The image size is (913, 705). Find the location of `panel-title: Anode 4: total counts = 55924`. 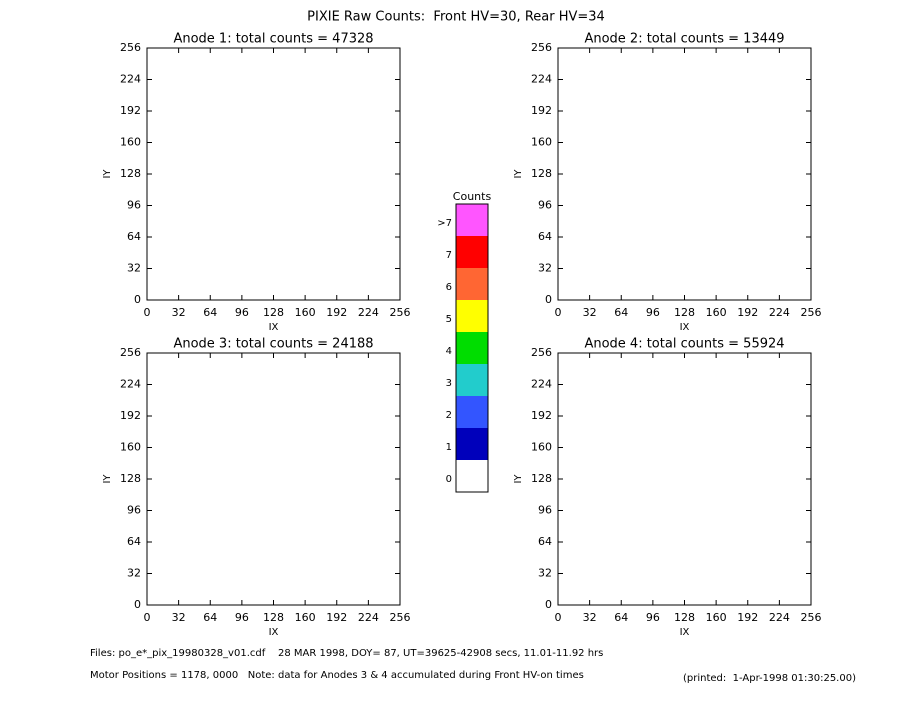

panel-title: Anode 4: total counts = 55924 is located at coordinates (684, 344).